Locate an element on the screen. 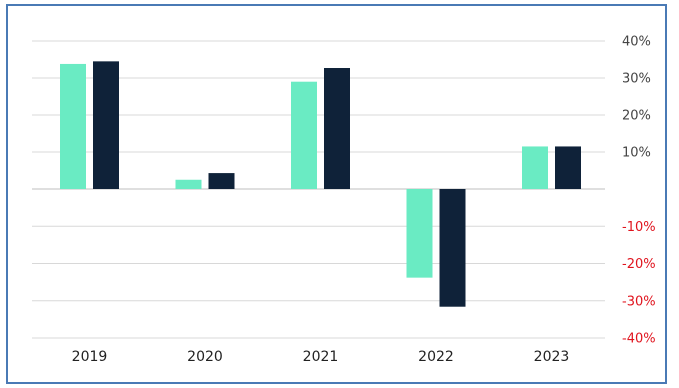 The height and width of the screenshot is (388, 679). x-category-label: 2020 is located at coordinates (205, 357).